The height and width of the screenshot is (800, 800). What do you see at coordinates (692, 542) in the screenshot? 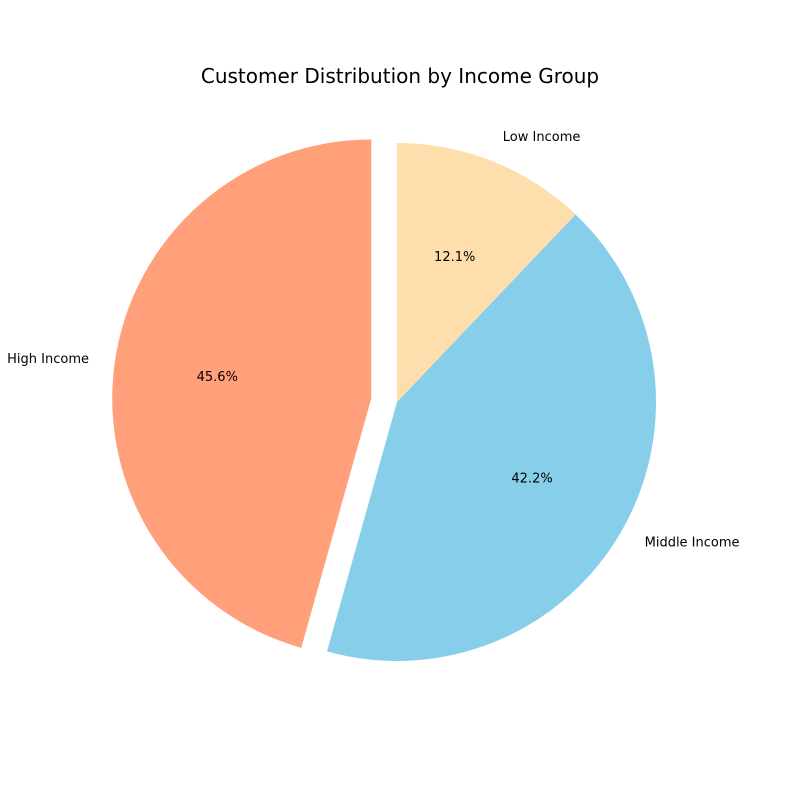
I see `pie-label-middle-income: Middle Income` at bounding box center [692, 542].